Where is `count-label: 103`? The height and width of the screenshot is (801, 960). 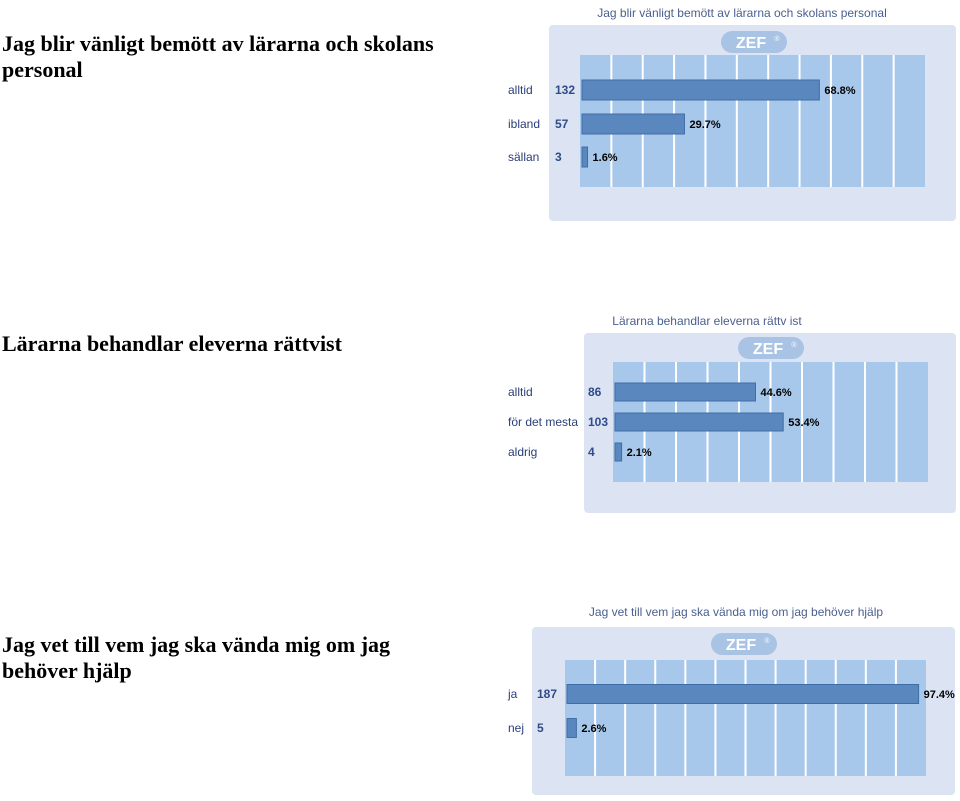 count-label: 103 is located at coordinates (598, 422).